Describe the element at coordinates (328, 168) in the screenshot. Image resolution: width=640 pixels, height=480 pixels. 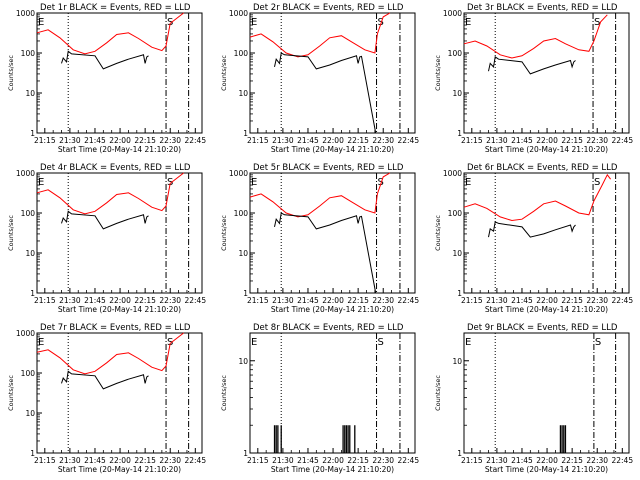
I see `panel-title: Det 5r BLACK = Events, RED = LLD` at that location.